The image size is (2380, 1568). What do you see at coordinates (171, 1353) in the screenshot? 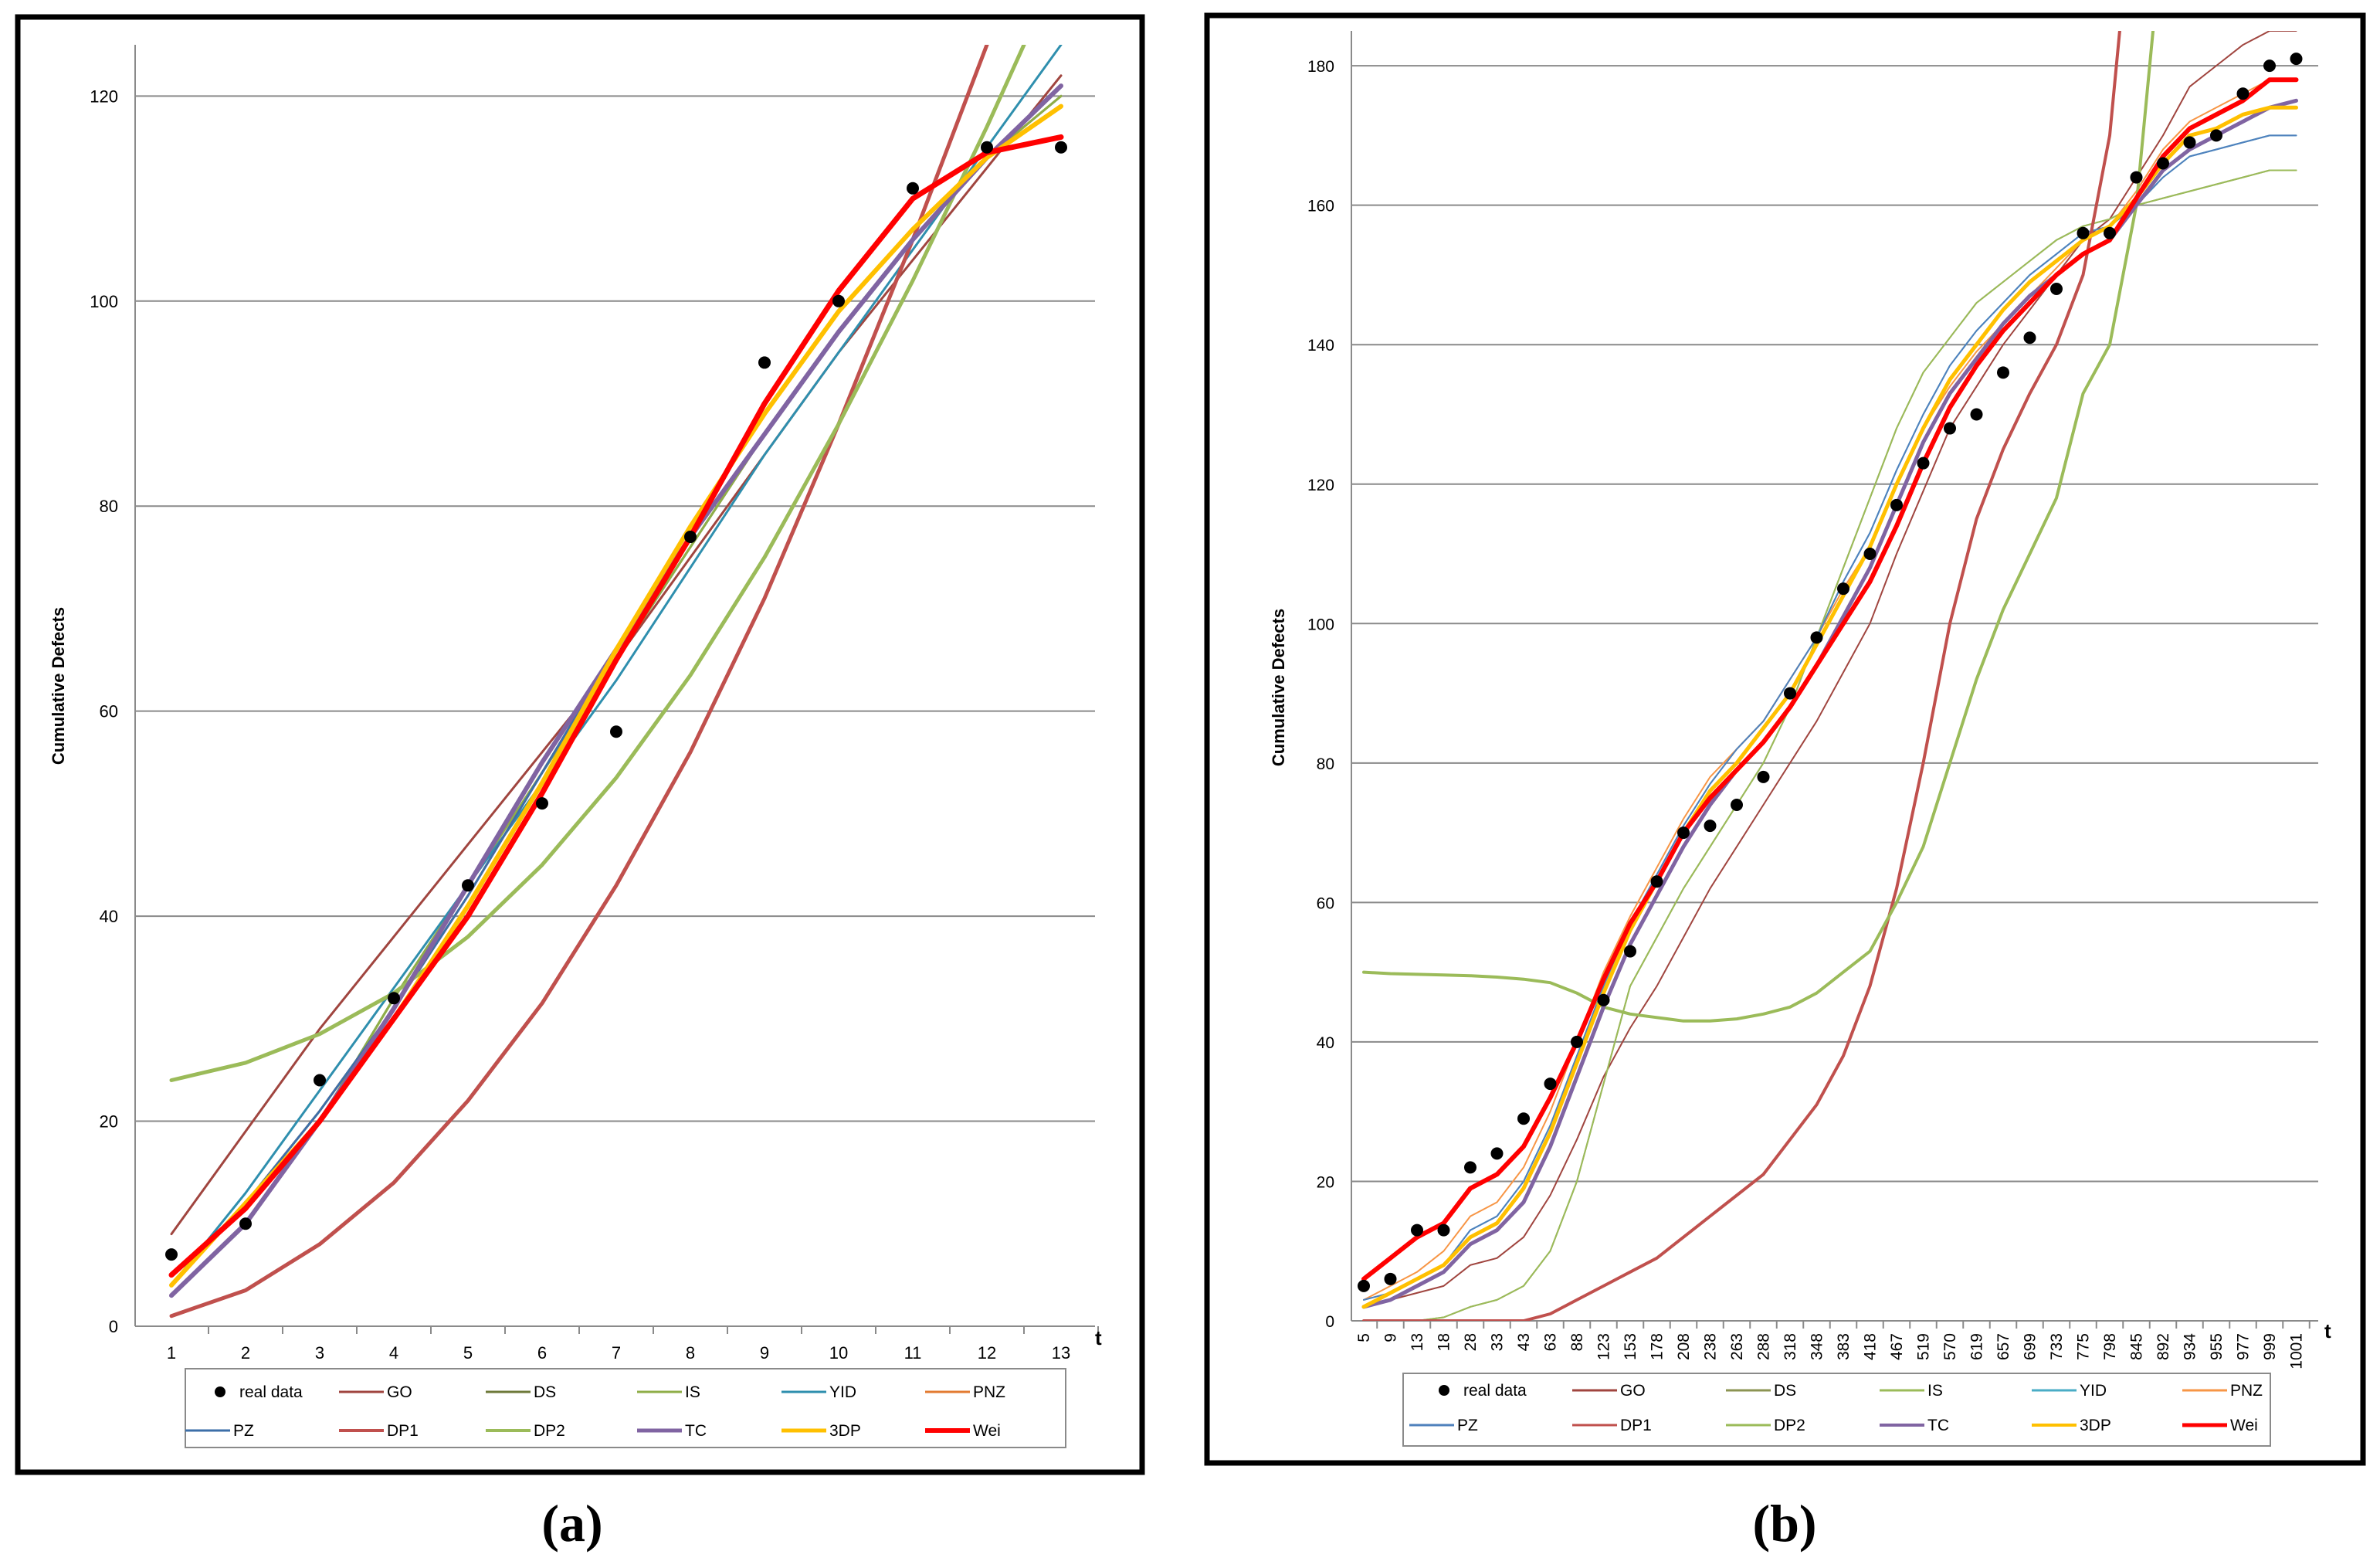
I see `x-tick-label: 1` at bounding box center [171, 1353].